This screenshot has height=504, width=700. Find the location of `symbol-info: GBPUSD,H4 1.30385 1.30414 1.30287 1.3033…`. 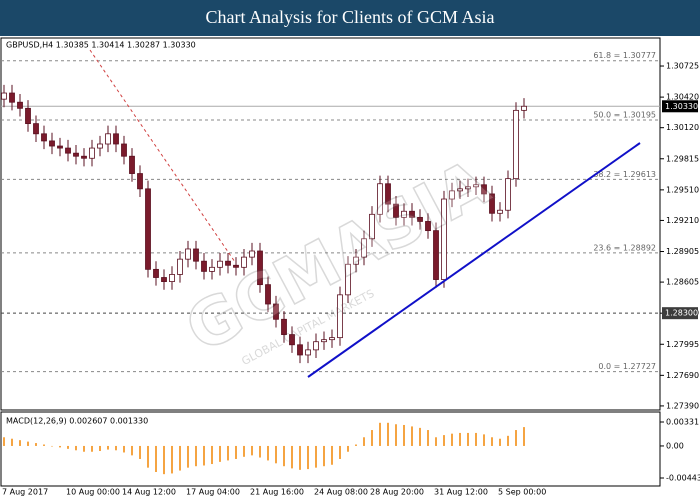

symbol-info: GBPUSD,H4 1.30385 1.30414 1.30287 1.3033… is located at coordinates (101, 45).